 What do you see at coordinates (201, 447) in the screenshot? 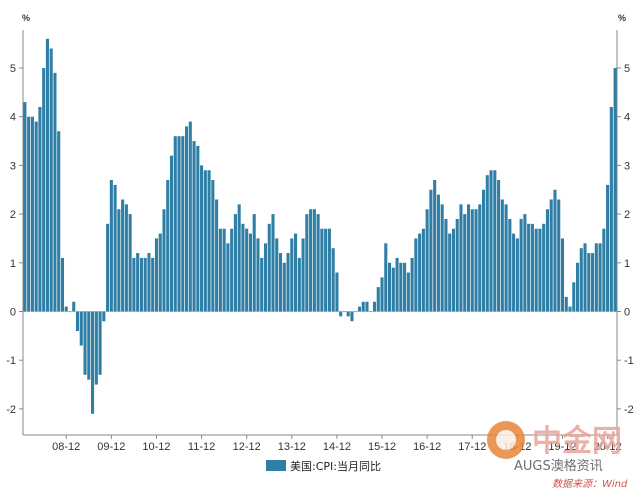
I see `x-tick-label: 11-12` at bounding box center [201, 447].